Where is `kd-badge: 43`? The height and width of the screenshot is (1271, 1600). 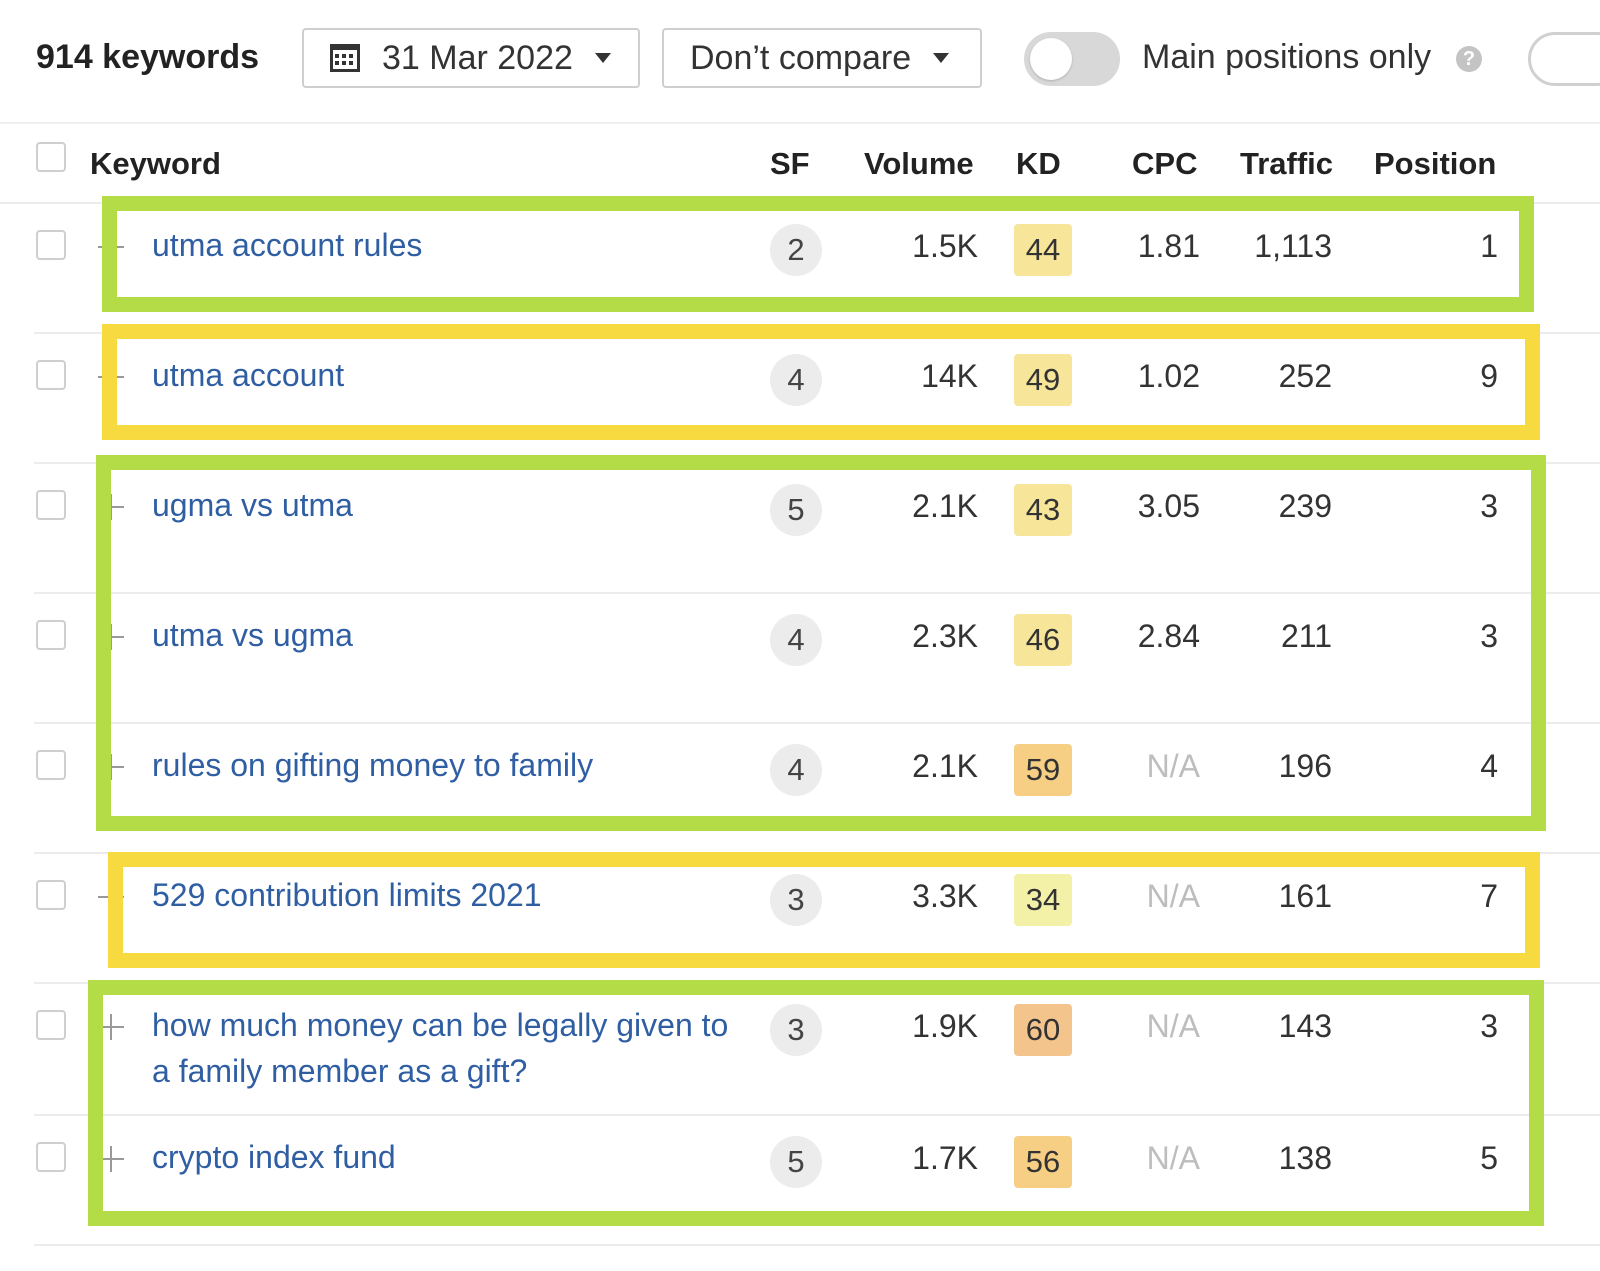 kd-badge: 43 is located at coordinates (1043, 510).